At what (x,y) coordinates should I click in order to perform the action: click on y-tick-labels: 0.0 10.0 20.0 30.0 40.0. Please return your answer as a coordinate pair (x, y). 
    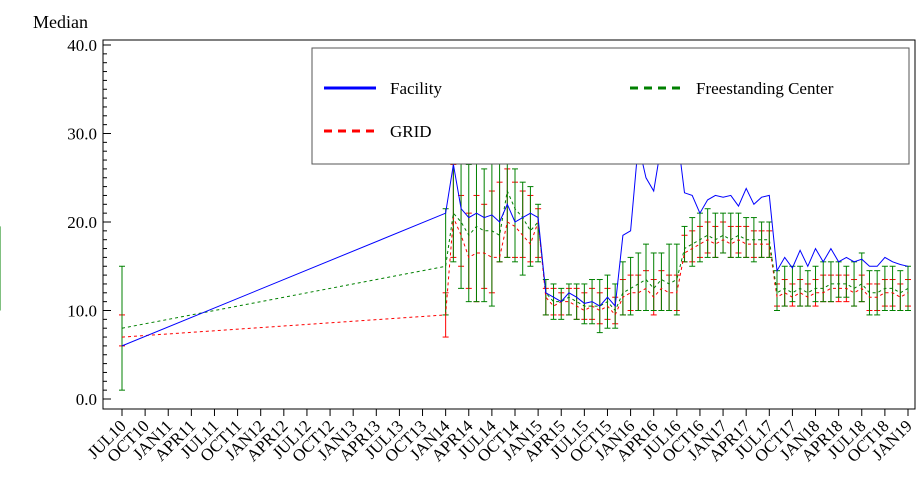
    Looking at the image, I should click on (82, 222).